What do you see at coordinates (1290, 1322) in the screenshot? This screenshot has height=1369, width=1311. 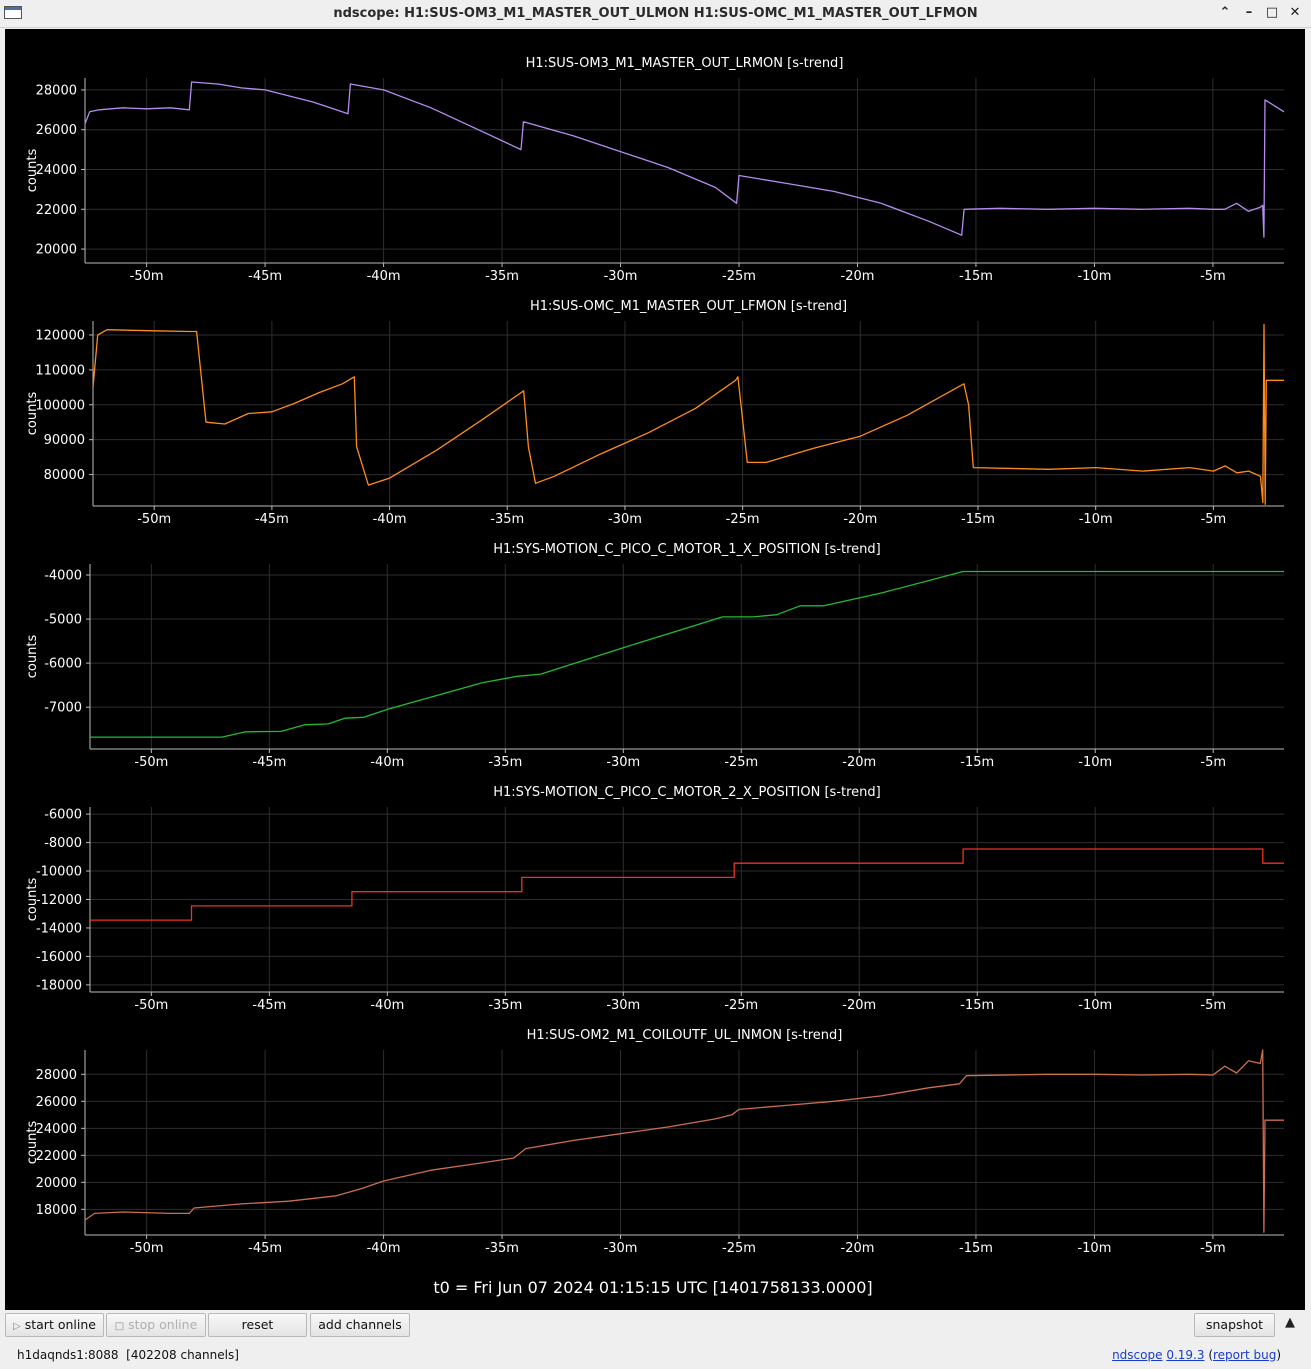 I see `collapse-panel-icon: ▲` at bounding box center [1290, 1322].